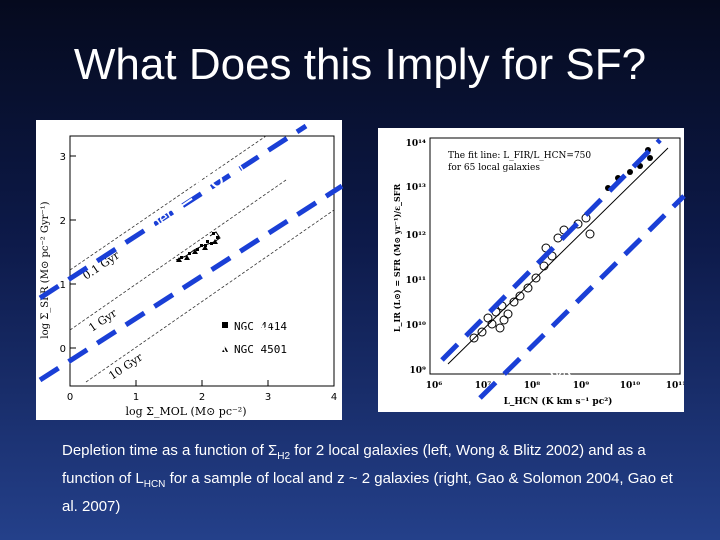 This screenshot has height=540, width=720. I want to click on left-xlabel: log Σ_MOL (M⊙ pc⁻²), so click(185, 411).